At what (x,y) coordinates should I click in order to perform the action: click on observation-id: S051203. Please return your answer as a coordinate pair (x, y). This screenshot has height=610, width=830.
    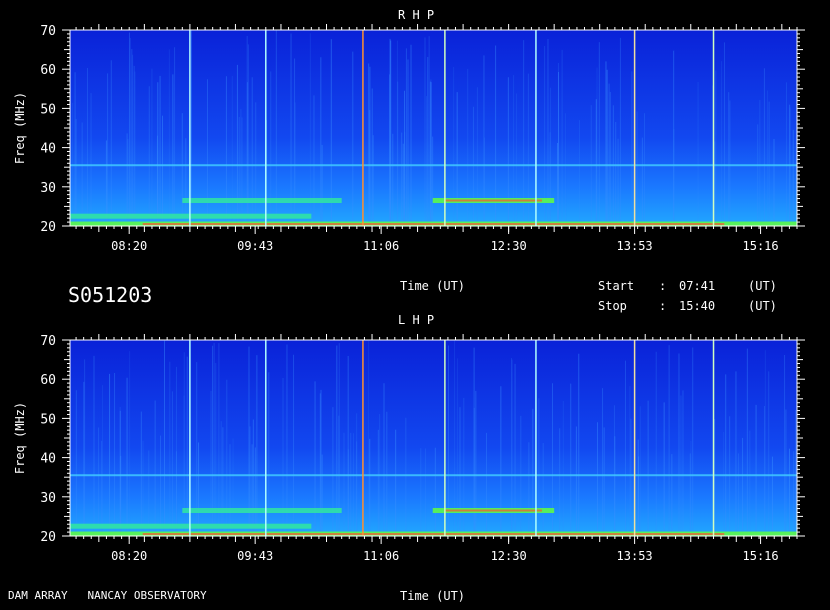
    Looking at the image, I should click on (110, 295).